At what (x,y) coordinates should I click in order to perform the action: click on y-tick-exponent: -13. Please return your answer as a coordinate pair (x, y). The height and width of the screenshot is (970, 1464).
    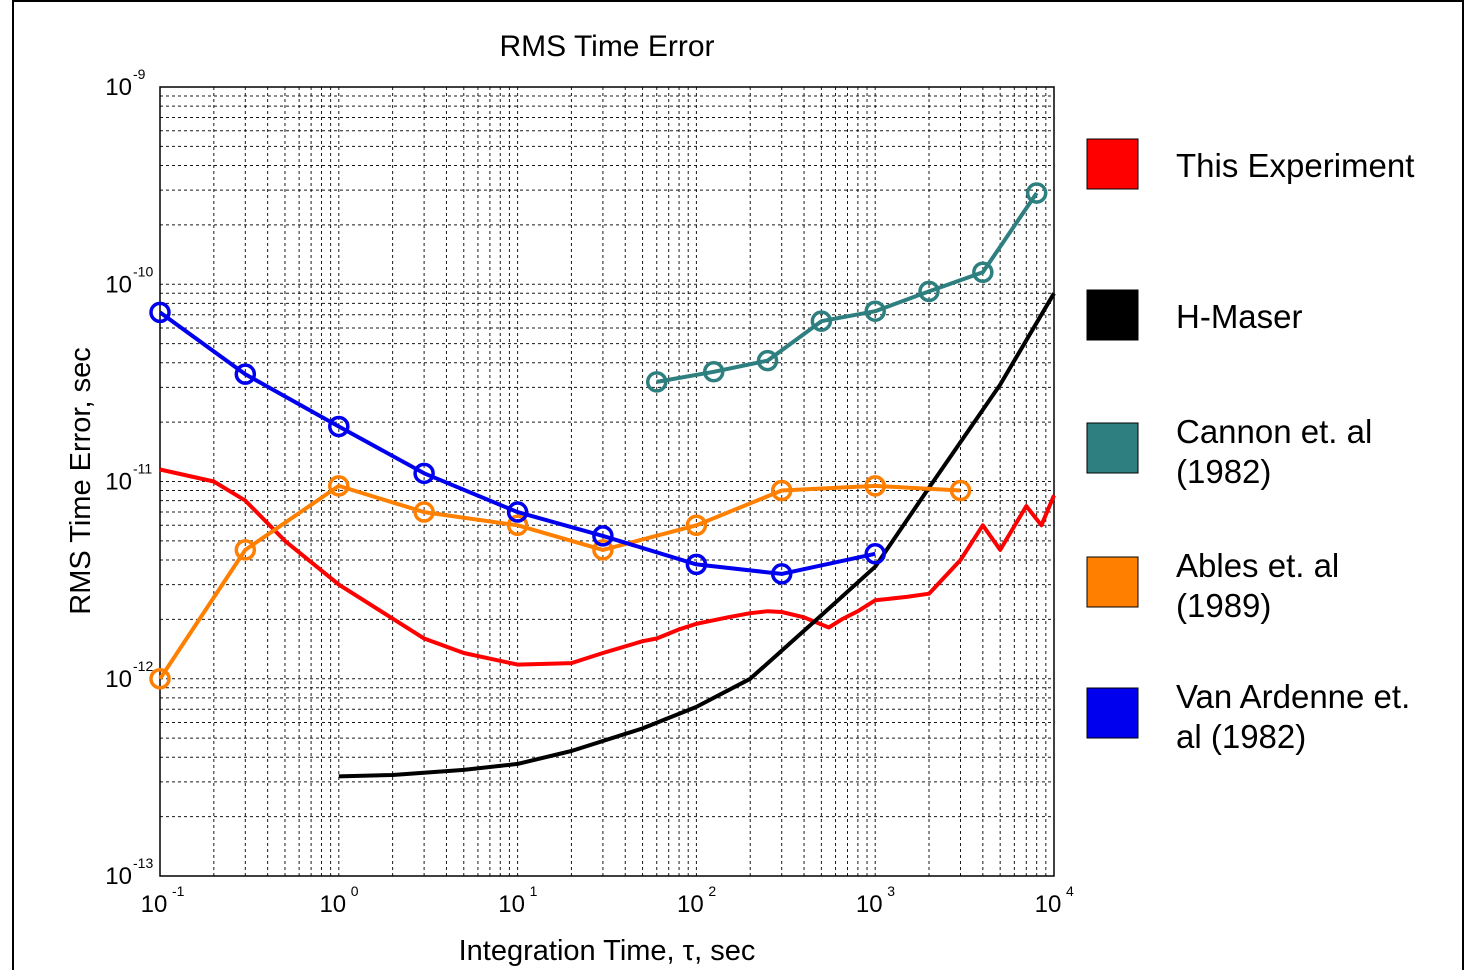
    Looking at the image, I should click on (143, 863).